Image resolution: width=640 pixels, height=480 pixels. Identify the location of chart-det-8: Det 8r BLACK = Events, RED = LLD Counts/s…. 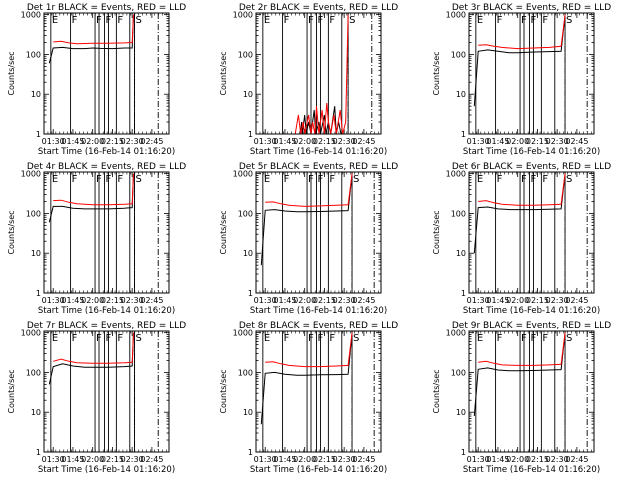
(308, 398).